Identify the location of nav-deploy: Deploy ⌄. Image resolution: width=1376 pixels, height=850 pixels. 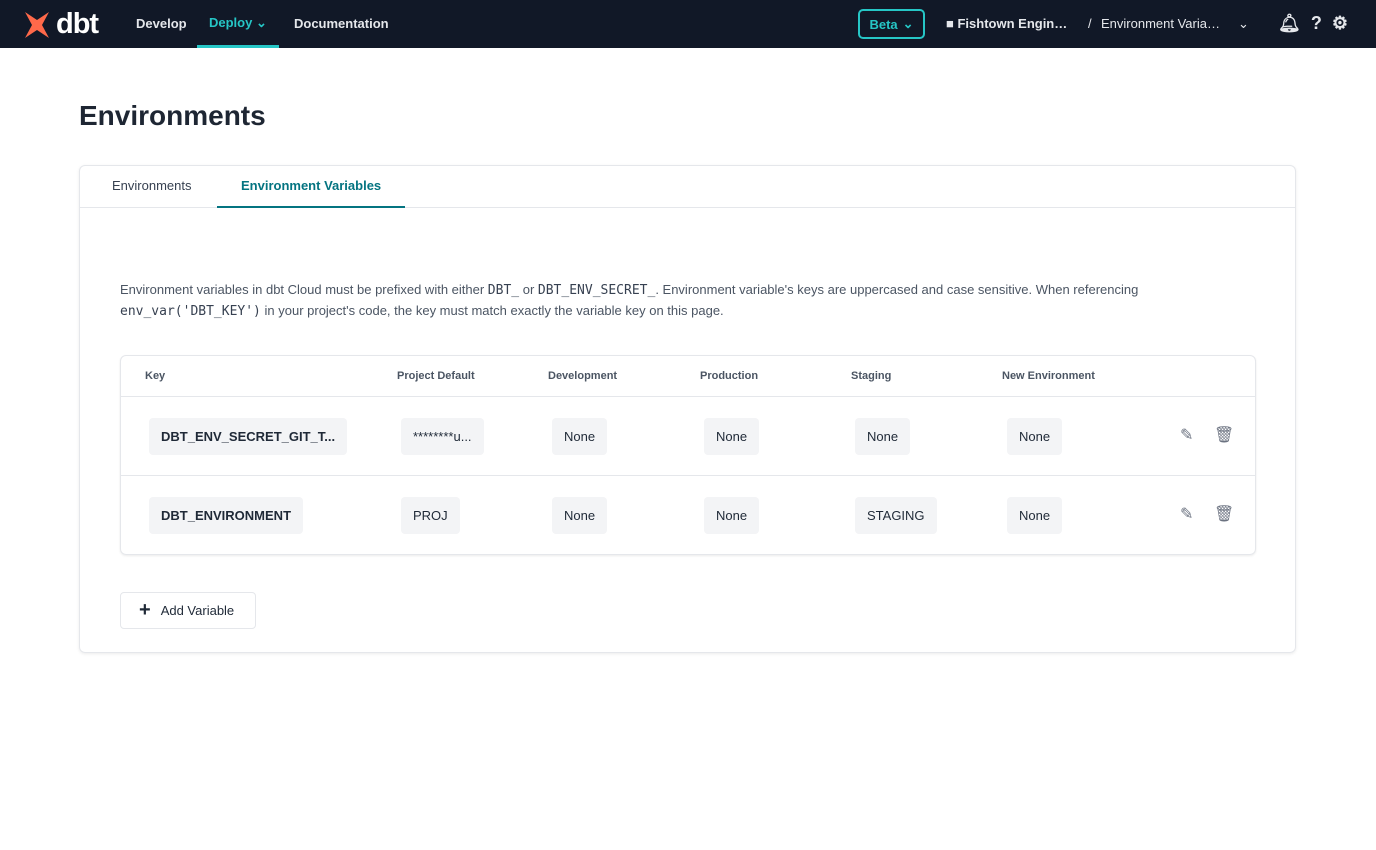
(238, 24).